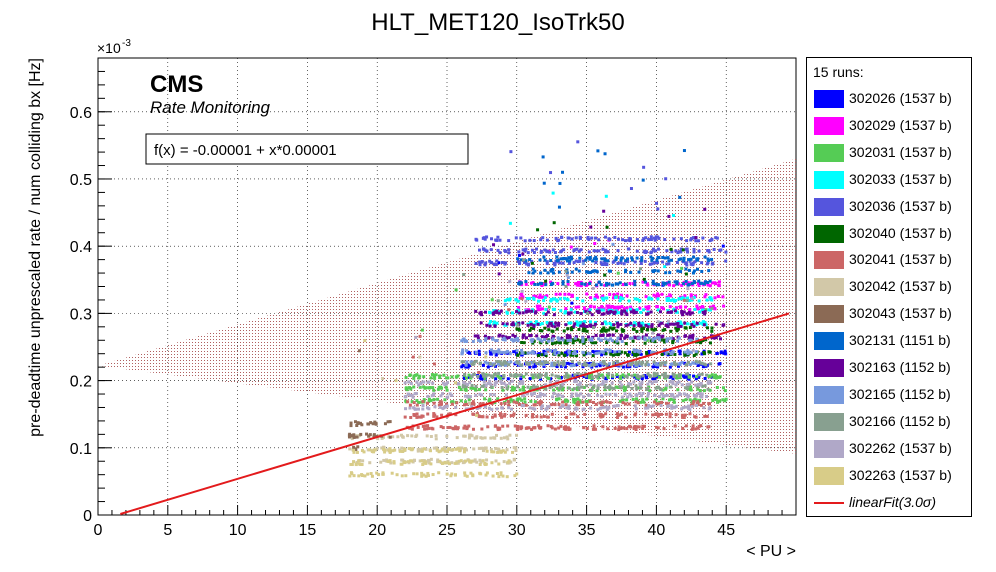 This screenshot has height=572, width=996. I want to click on legend-label: 302029 (1537 b), so click(900, 124).